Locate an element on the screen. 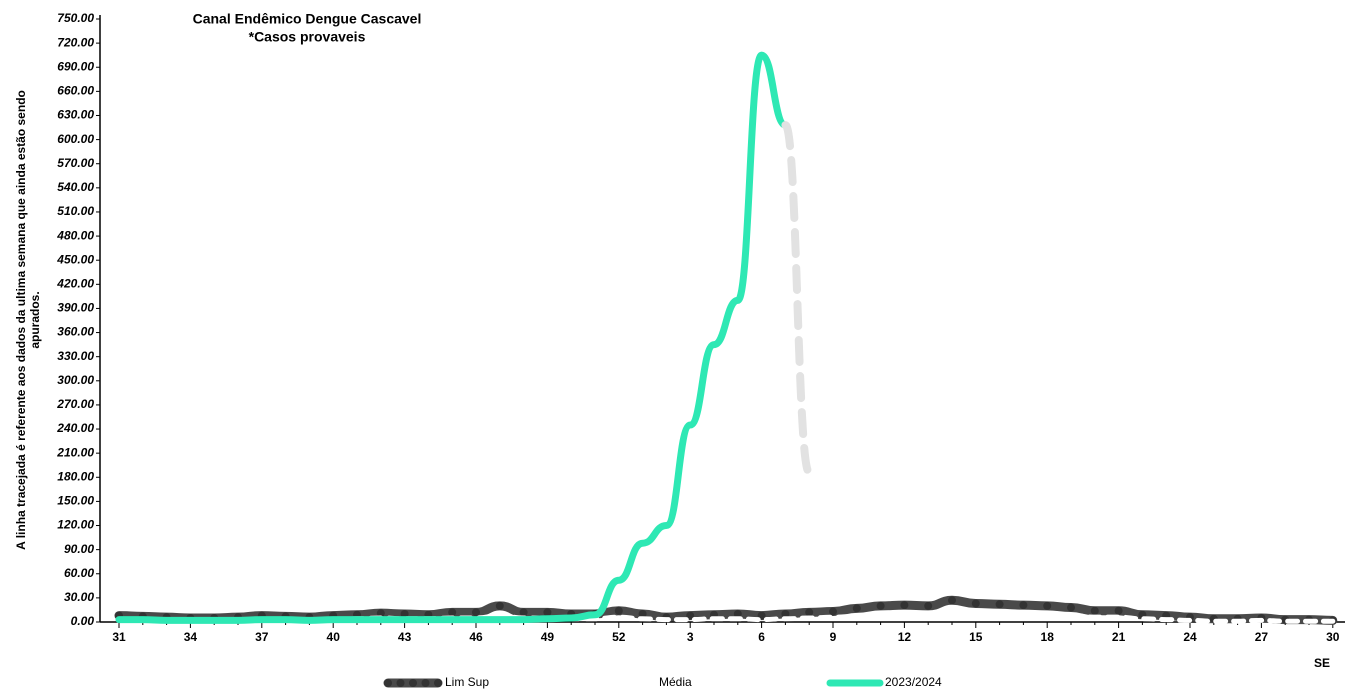  y-tick-label: 90.00 is located at coordinates (79, 549).